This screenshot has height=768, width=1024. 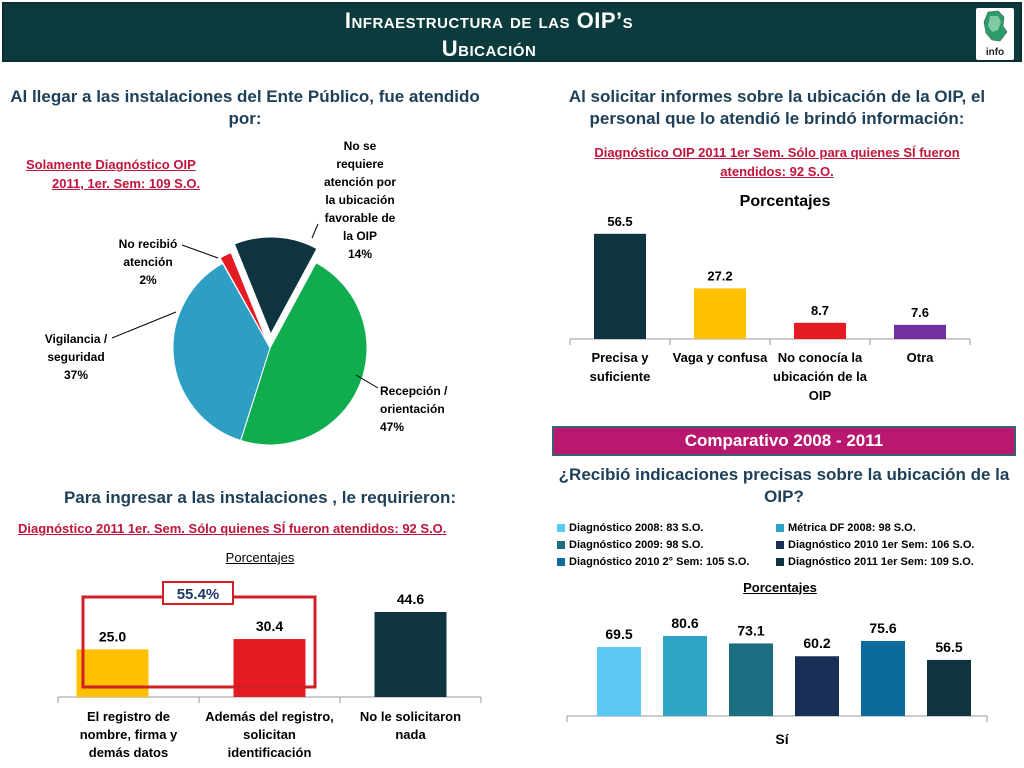 I want to click on q1-subtitle-line2: 2011, 1er. Sem: 109 S.O., so click(x=126, y=183).